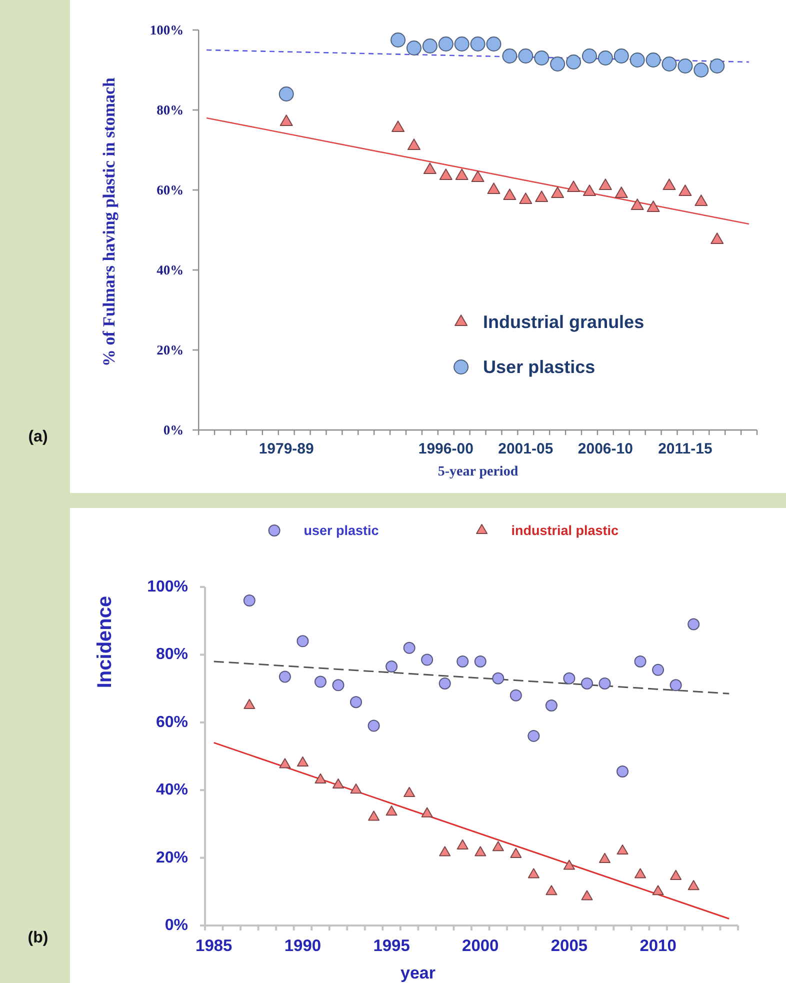  Describe the element at coordinates (478, 472) in the screenshot. I see `x-axis-title: 5-year period` at that location.